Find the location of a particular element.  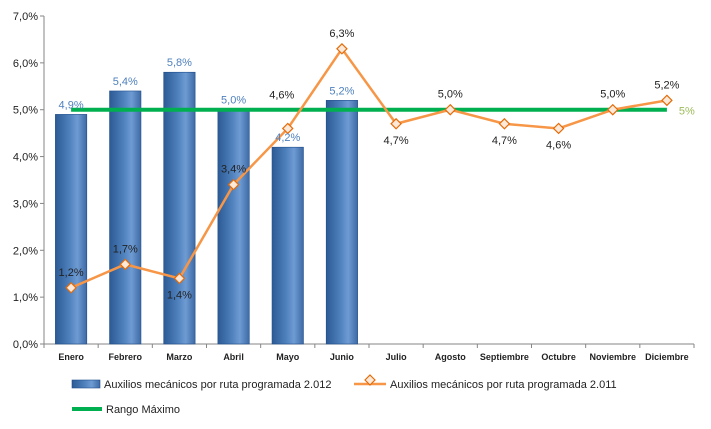

x-tick-label: Diciembre is located at coordinates (667, 357).